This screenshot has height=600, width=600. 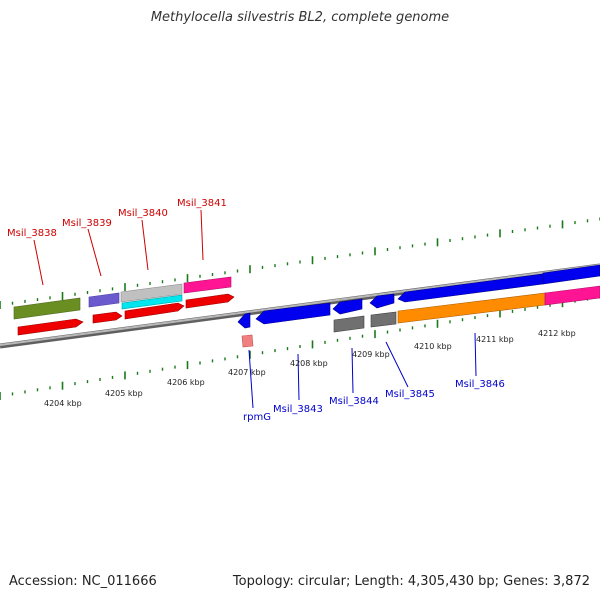 I want to click on label-rpmG: rpmG, so click(x=257, y=417).